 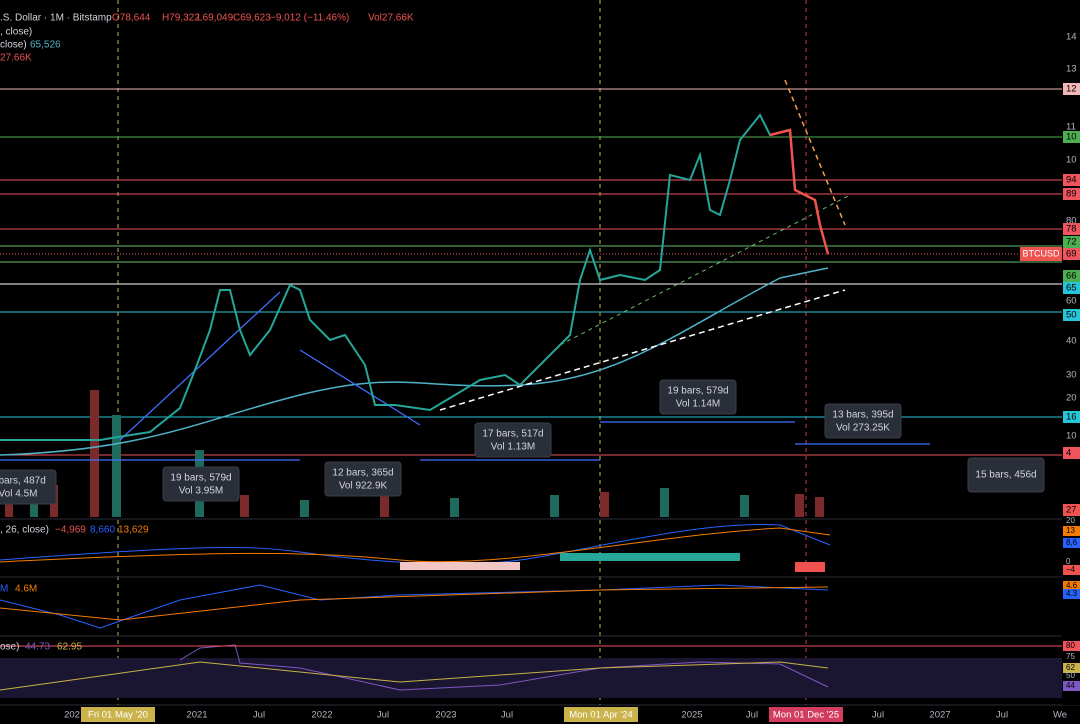 What do you see at coordinates (200, 478) in the screenshot?
I see `measure-text: 19 bars, 579d` at bounding box center [200, 478].